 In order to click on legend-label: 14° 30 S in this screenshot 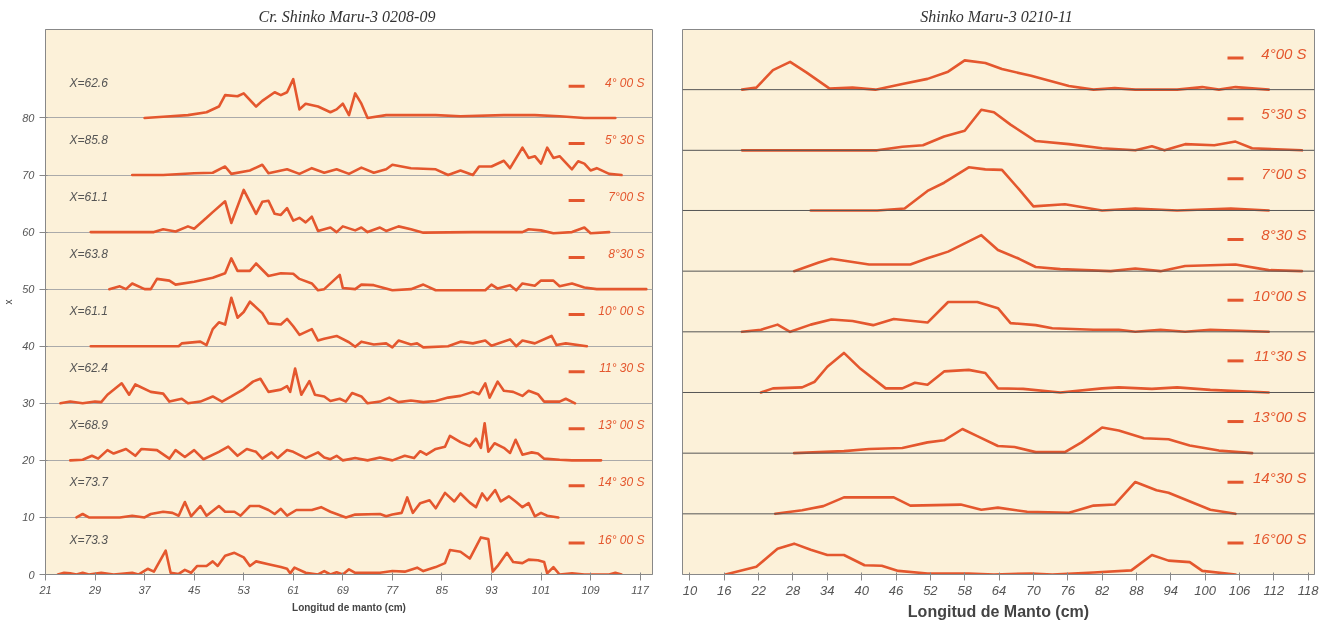, I will do `click(621, 482)`.